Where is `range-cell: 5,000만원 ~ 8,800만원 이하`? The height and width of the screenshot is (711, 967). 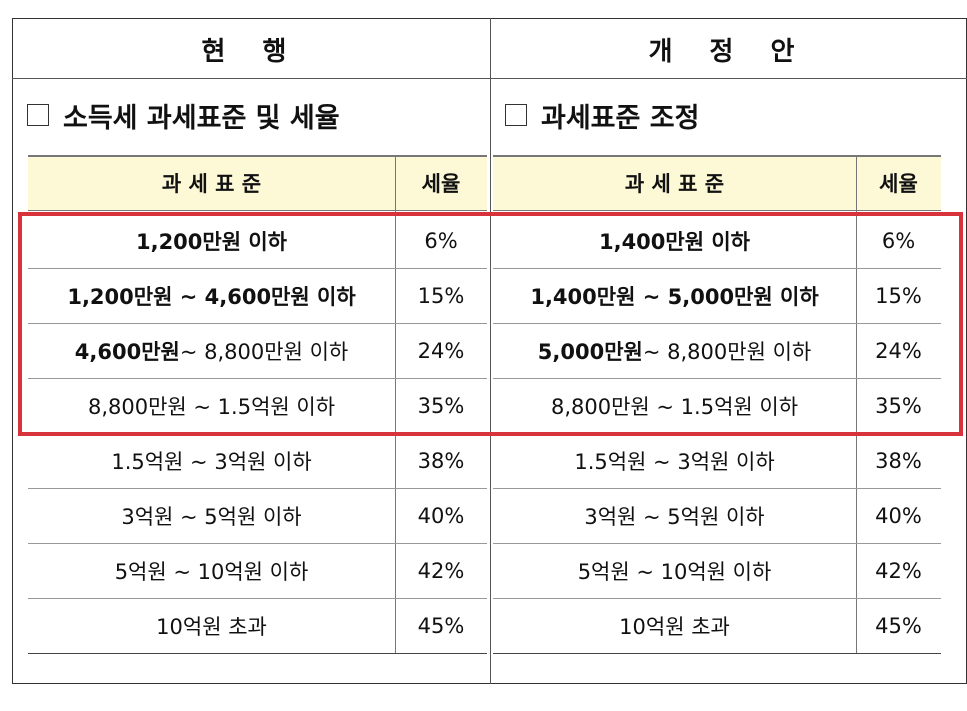 range-cell: 5,000만원 ~ 8,800만원 이하 is located at coordinates (674, 350).